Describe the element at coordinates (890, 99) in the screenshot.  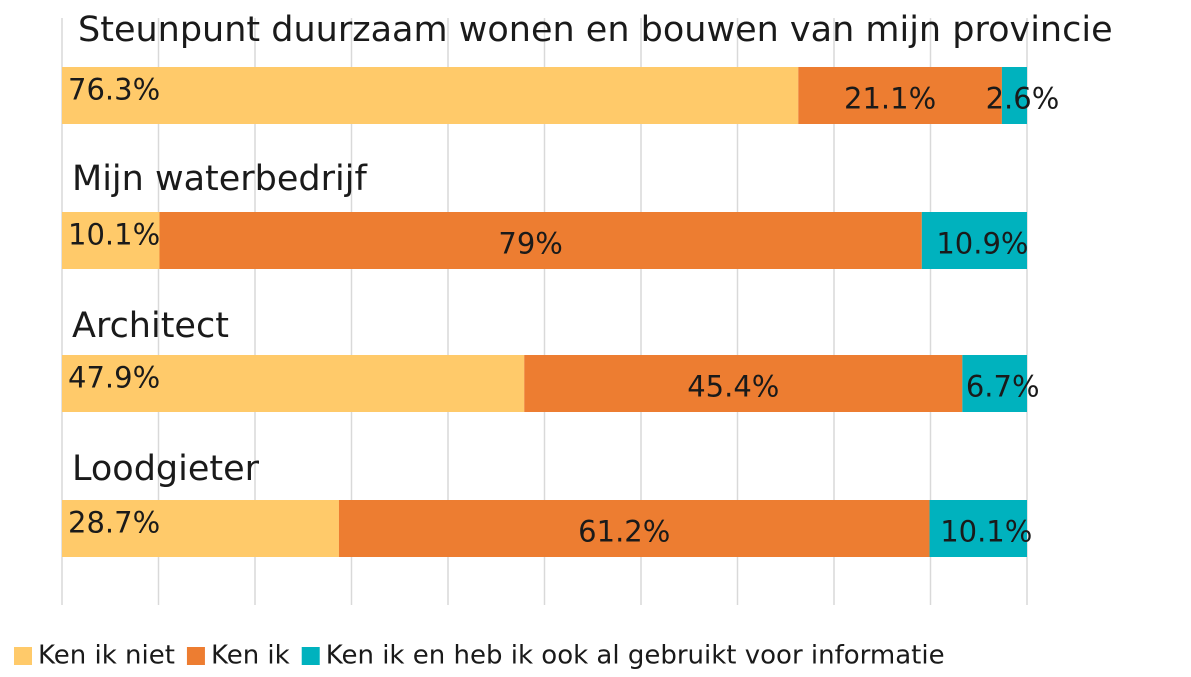
I see `data-label: 21.1%` at that location.